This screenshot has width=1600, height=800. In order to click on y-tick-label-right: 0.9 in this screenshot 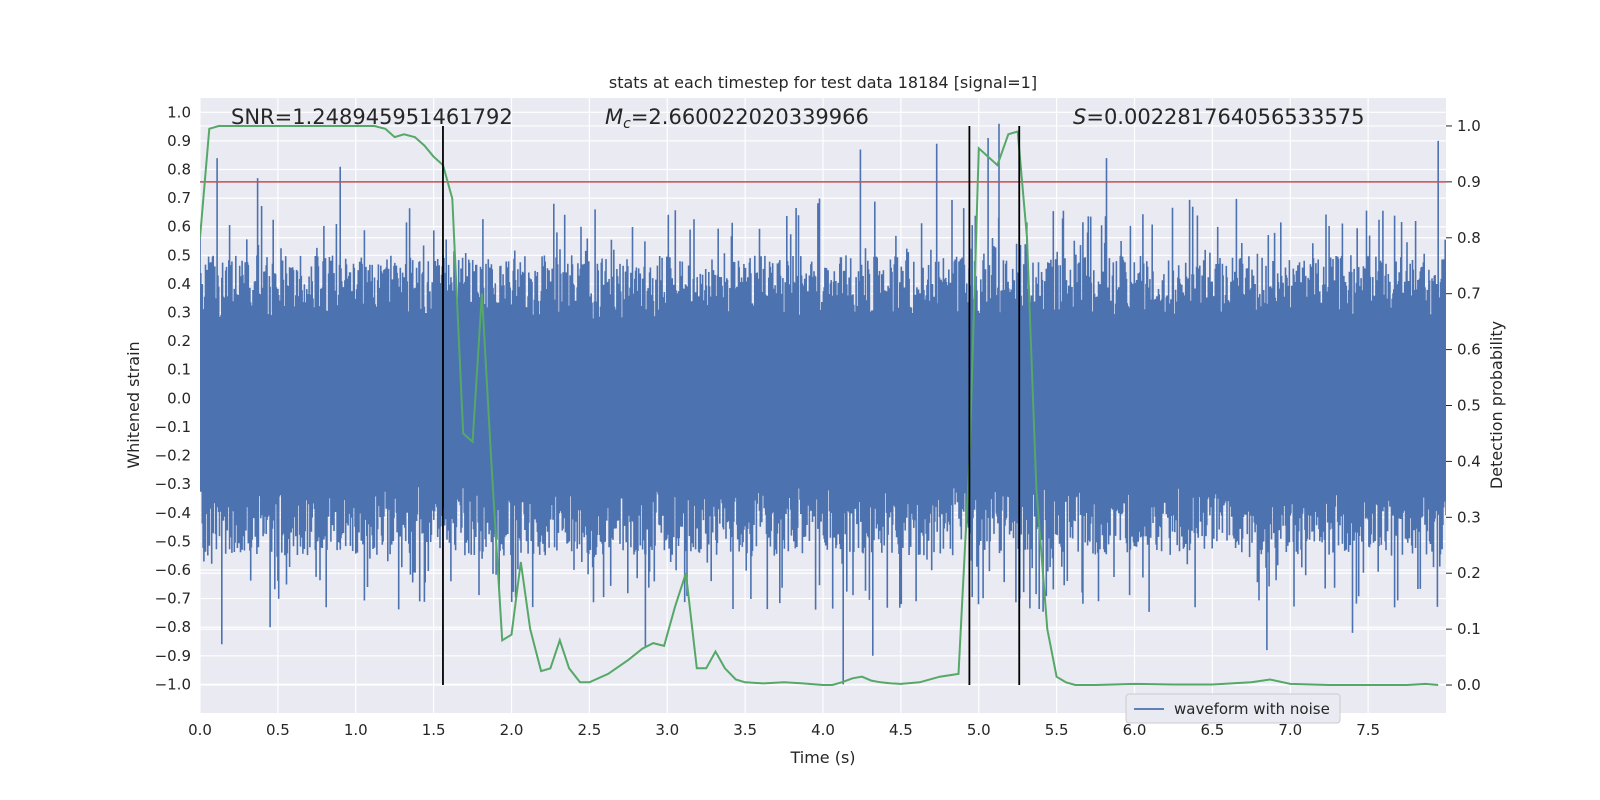, I will do `click(1469, 182)`.